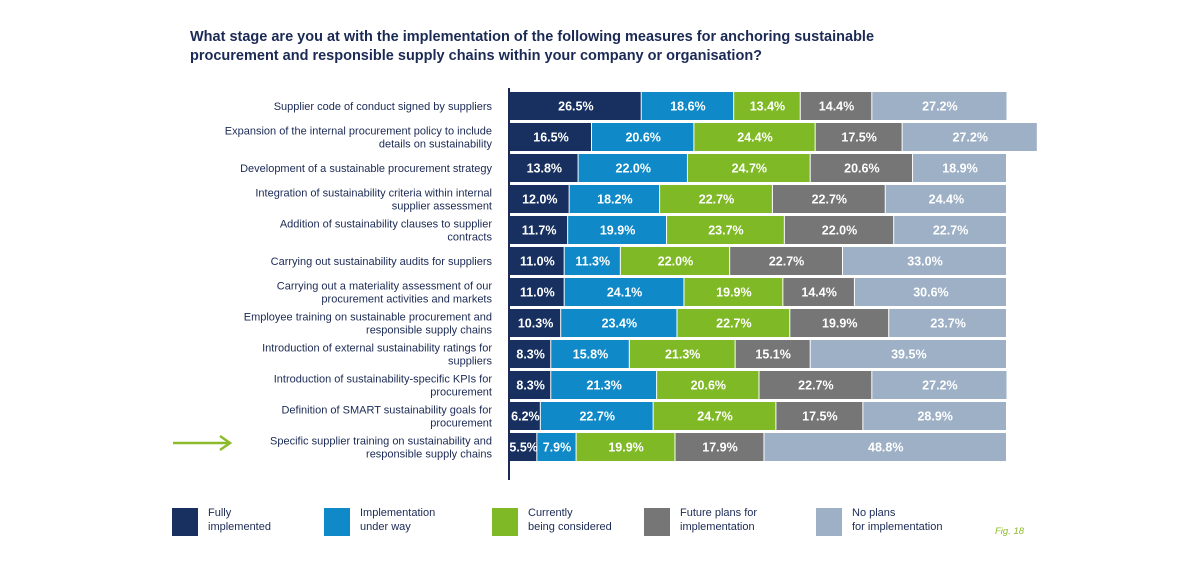 The width and height of the screenshot is (1200, 565). I want to click on data-label: 18.6%, so click(687, 107).